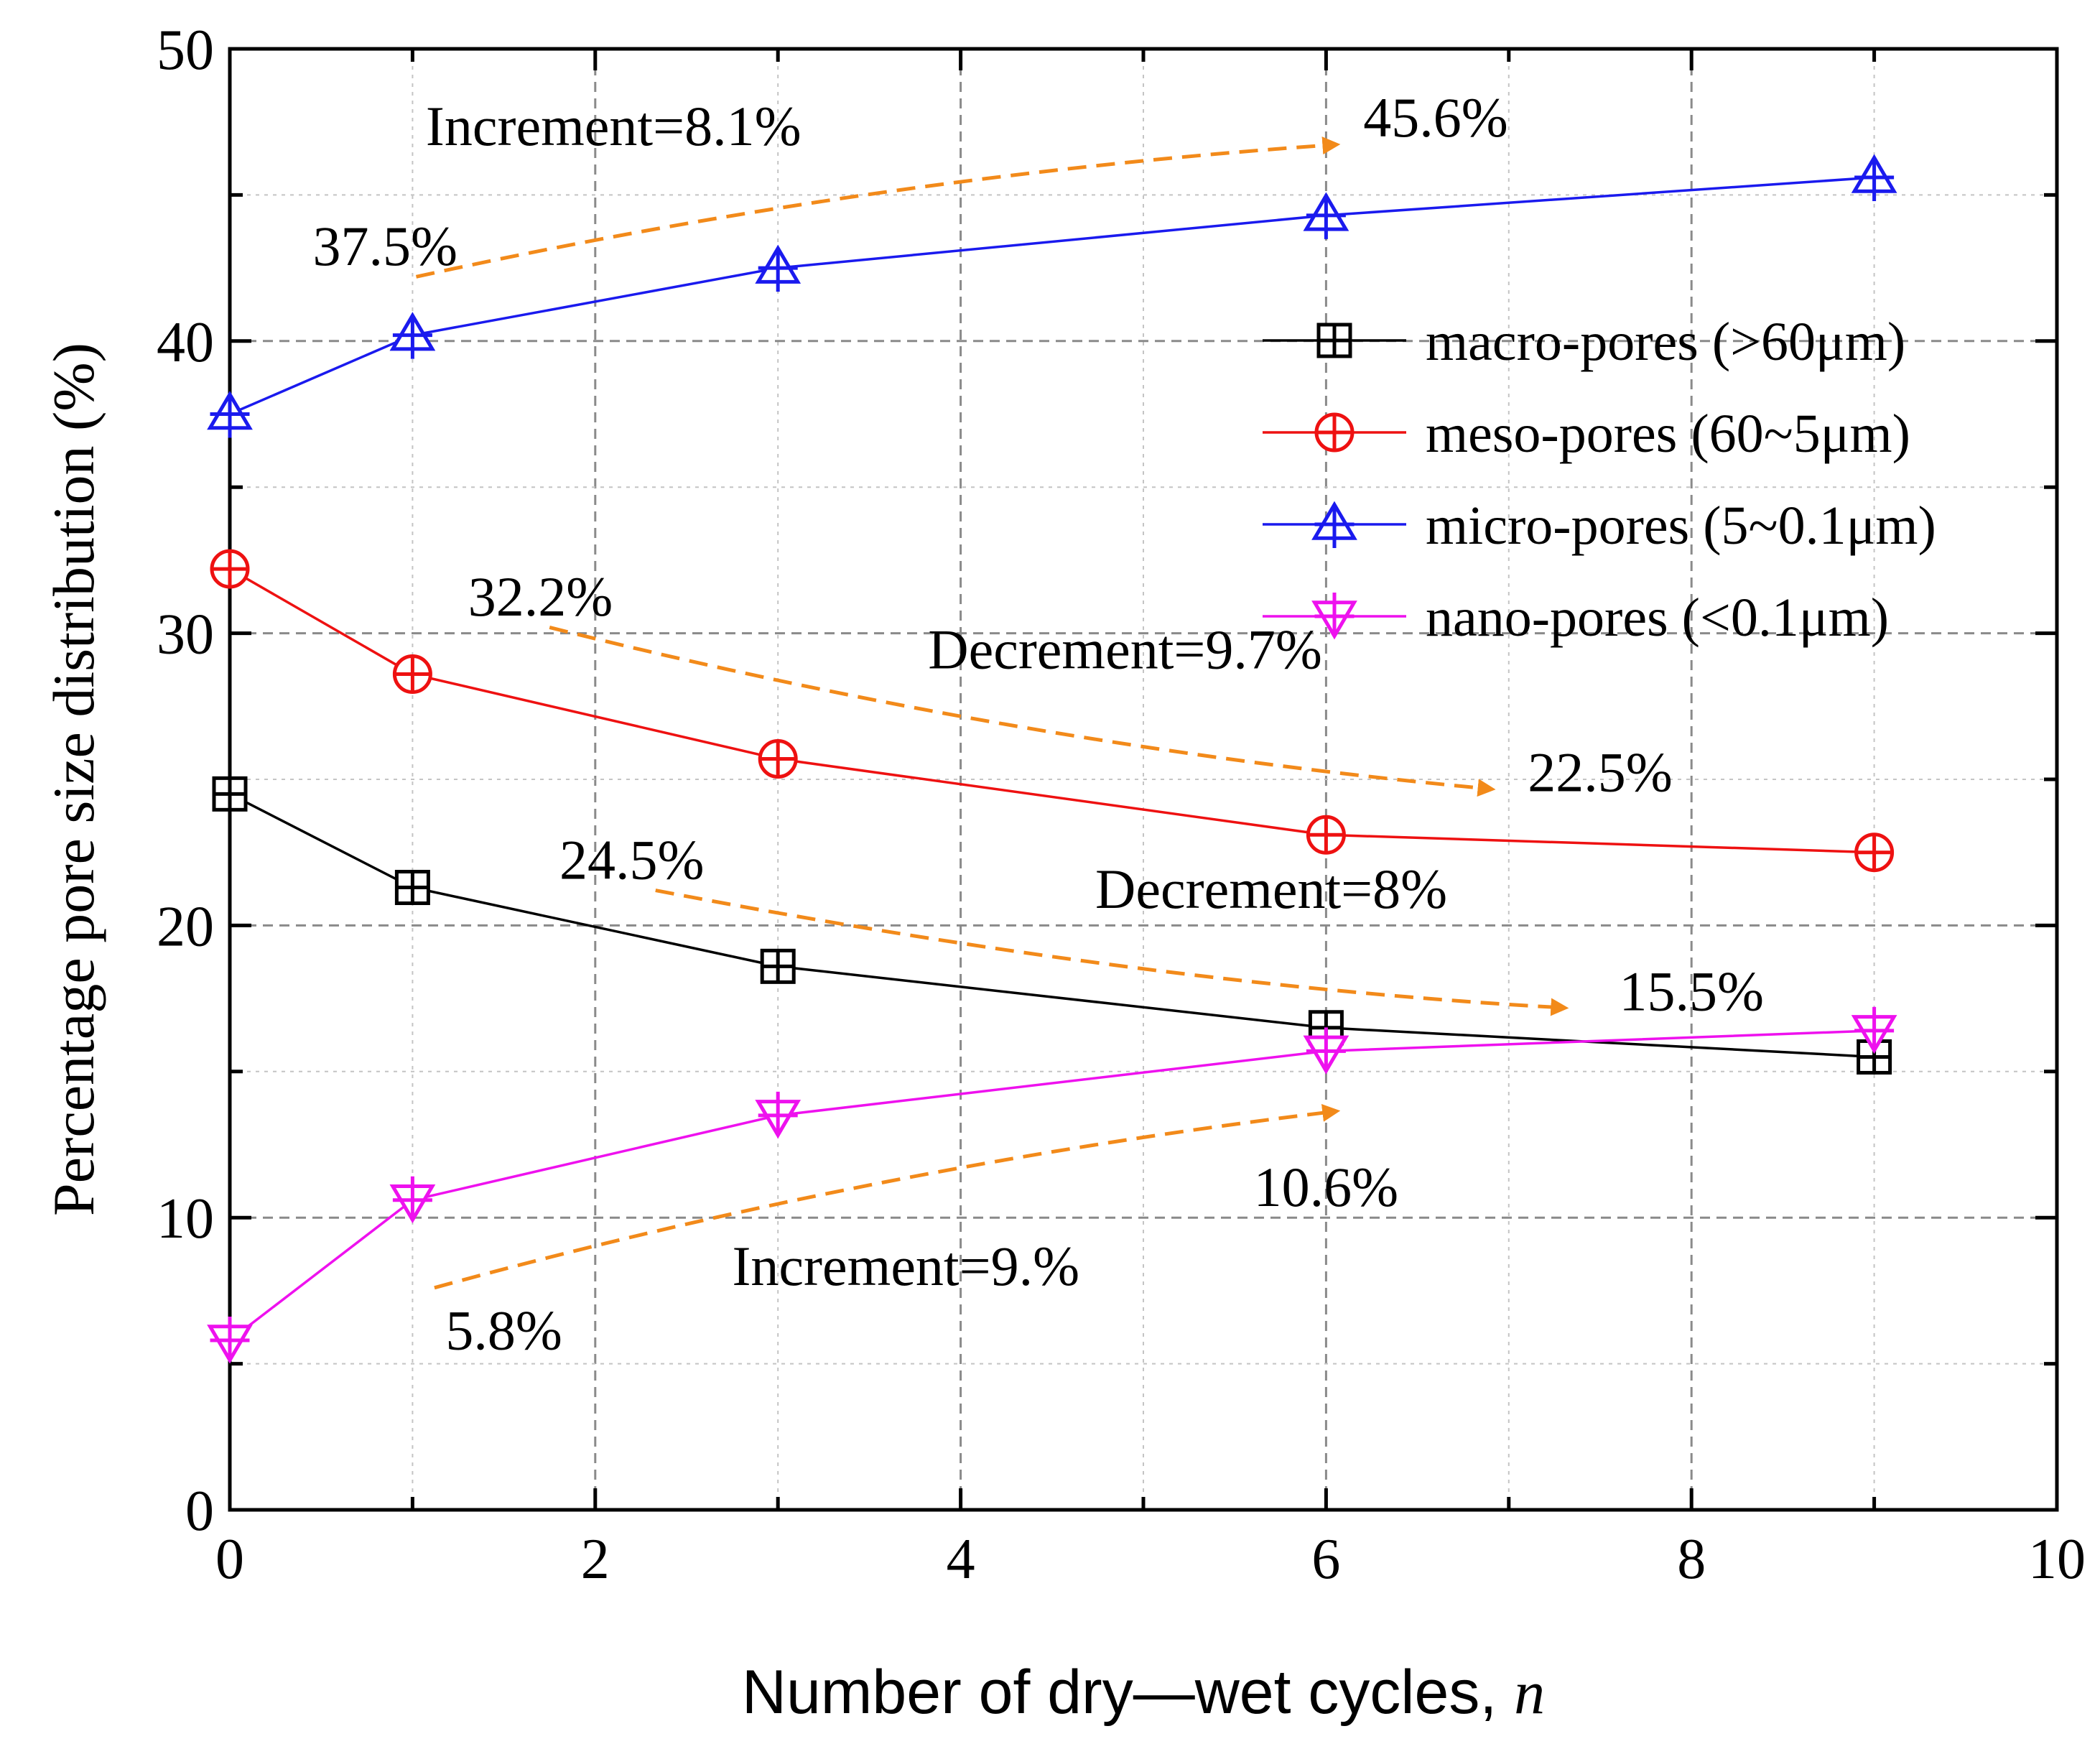 The image size is (2100, 1744). I want to click on legend-label: nano-pores (<0.1μm), so click(1657, 618).